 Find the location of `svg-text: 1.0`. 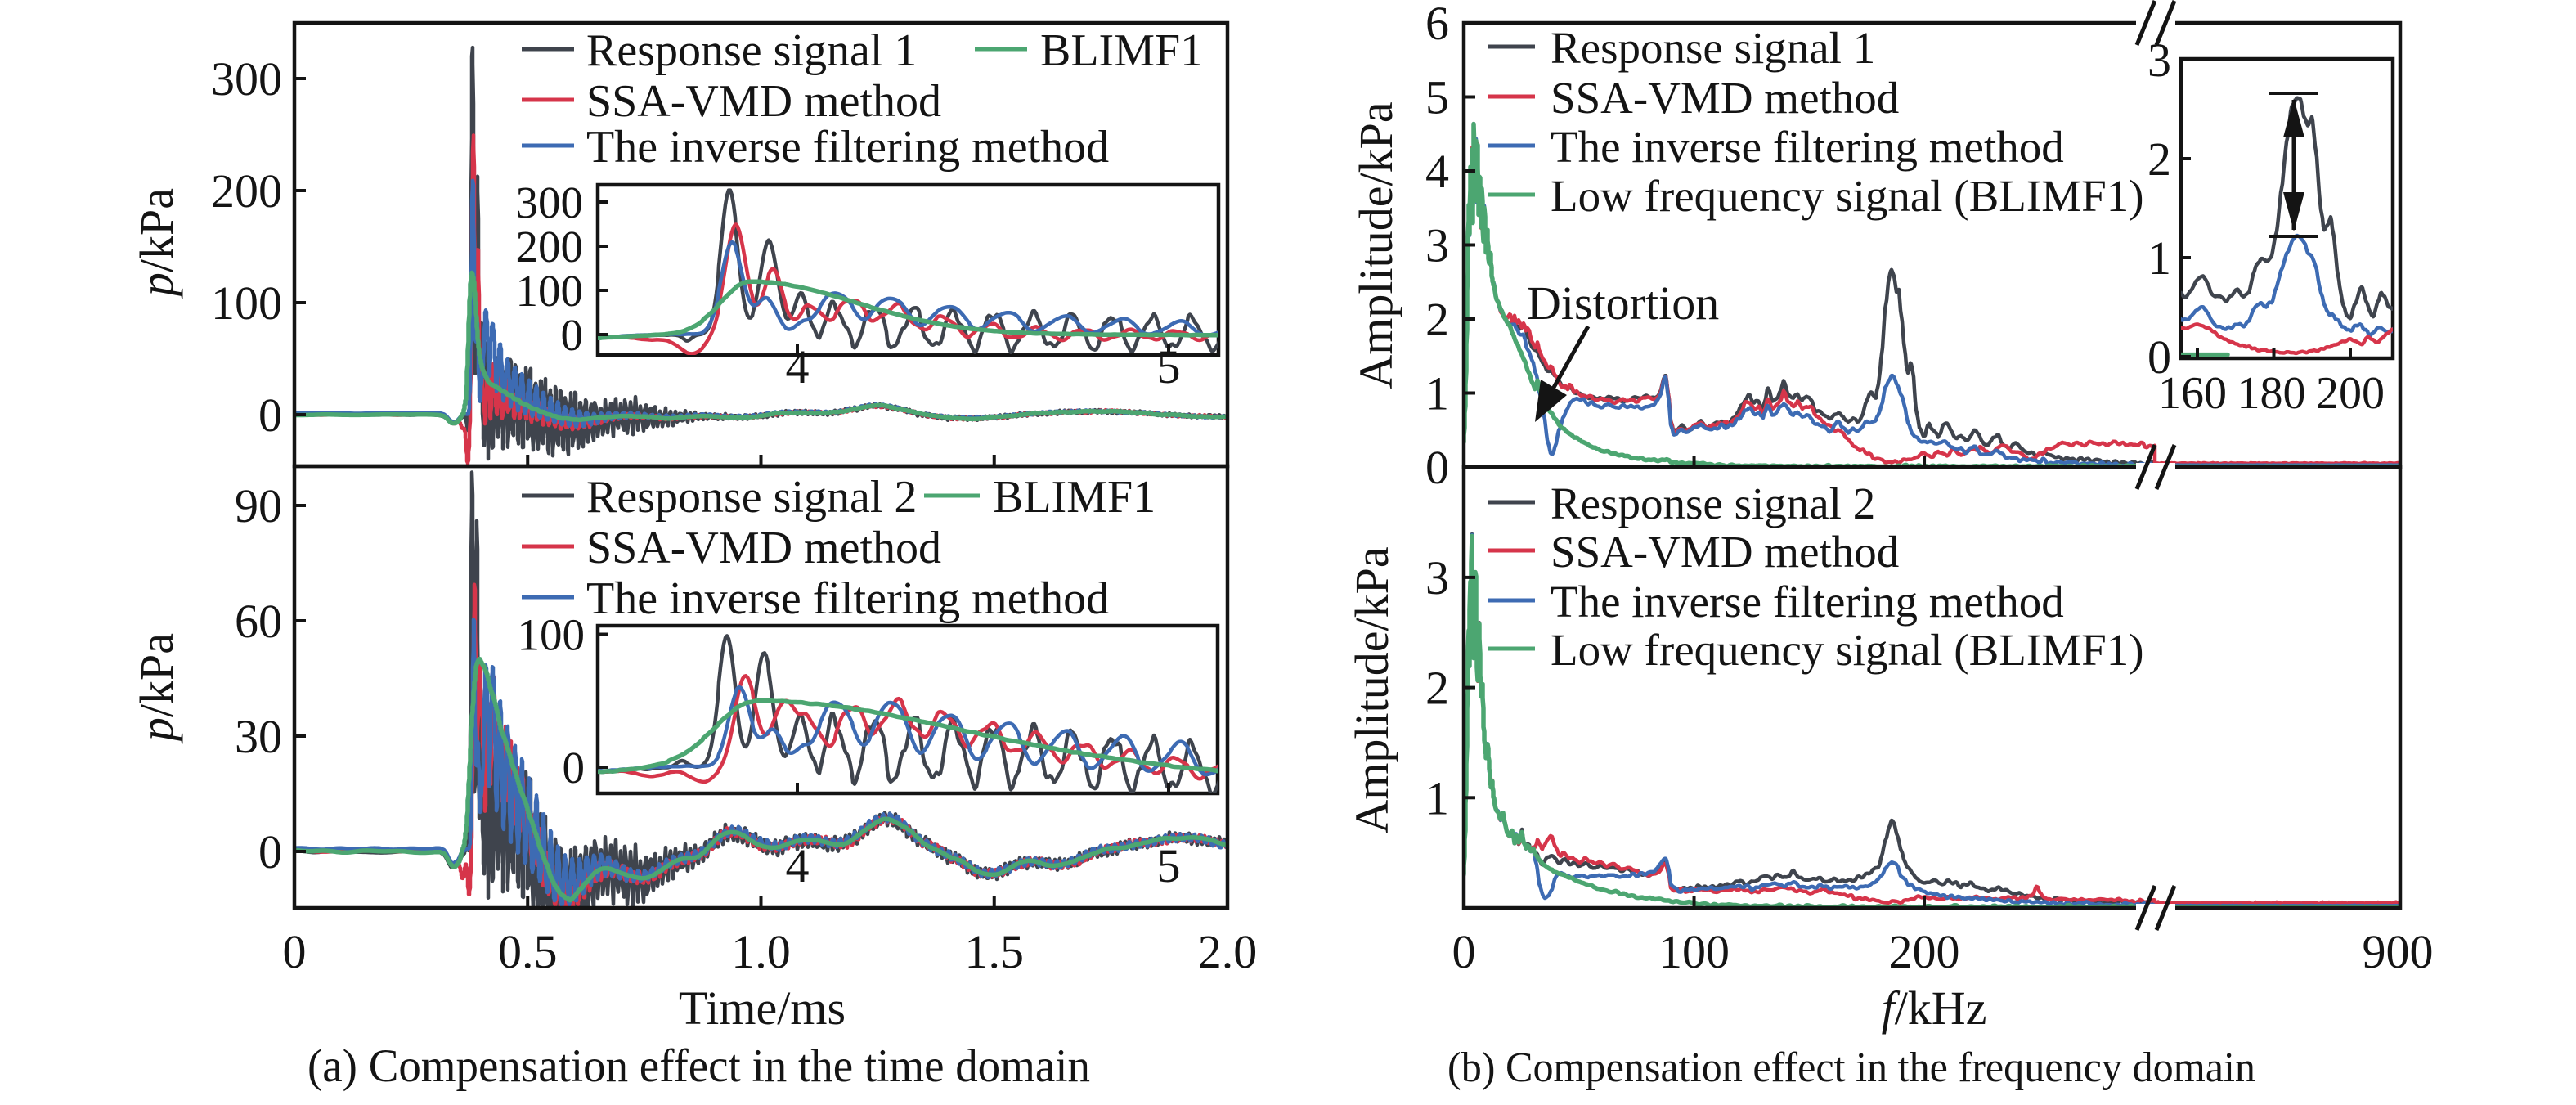

svg-text: 1.0 is located at coordinates (761, 952).